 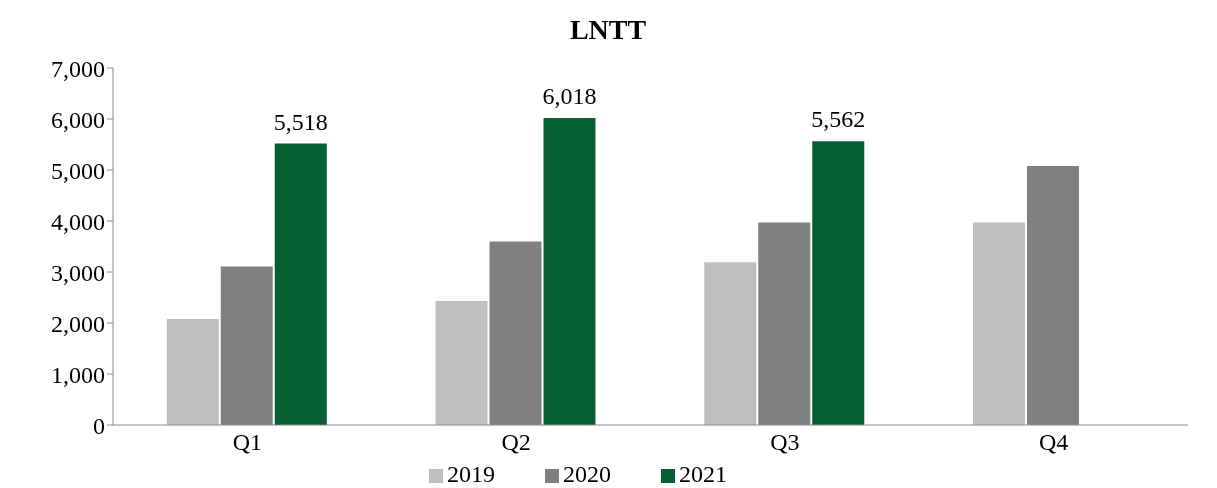 What do you see at coordinates (608, 30) in the screenshot?
I see `chart-title: LNTT` at bounding box center [608, 30].